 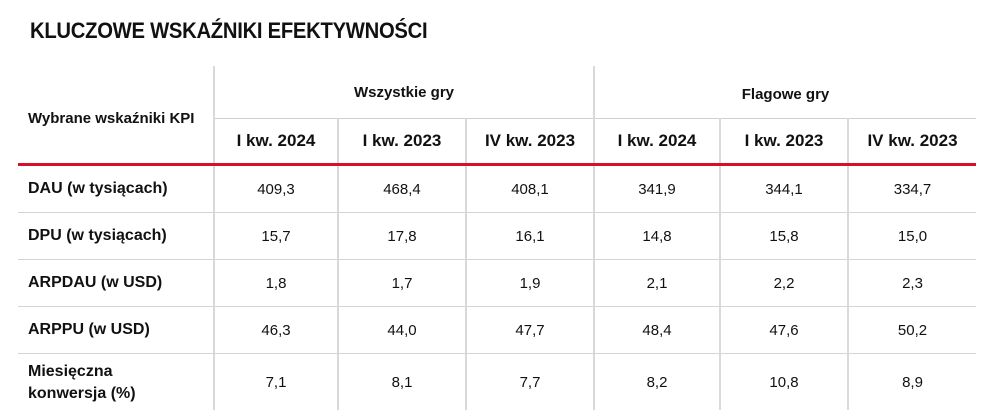 What do you see at coordinates (401, 381) in the screenshot?
I see `table-cell: 8,1` at bounding box center [401, 381].